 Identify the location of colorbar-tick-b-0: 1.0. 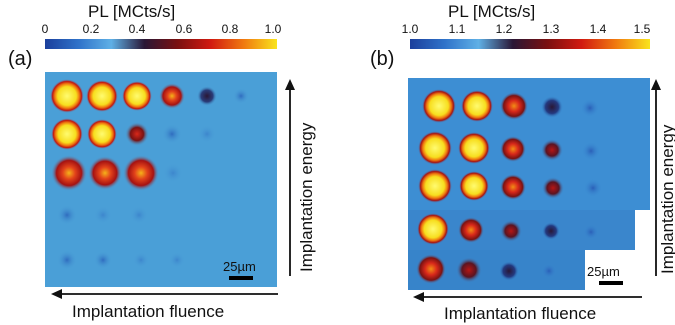
(410, 29).